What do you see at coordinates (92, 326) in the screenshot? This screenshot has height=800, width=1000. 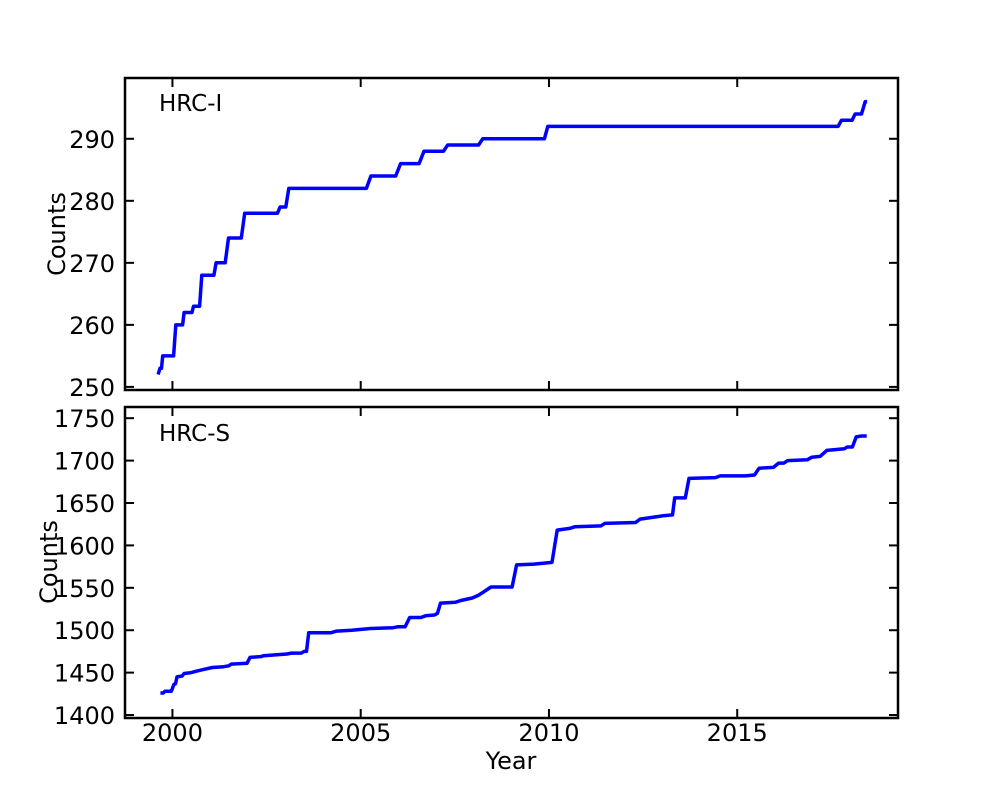 I see `y-tick-label: 260` at bounding box center [92, 326].